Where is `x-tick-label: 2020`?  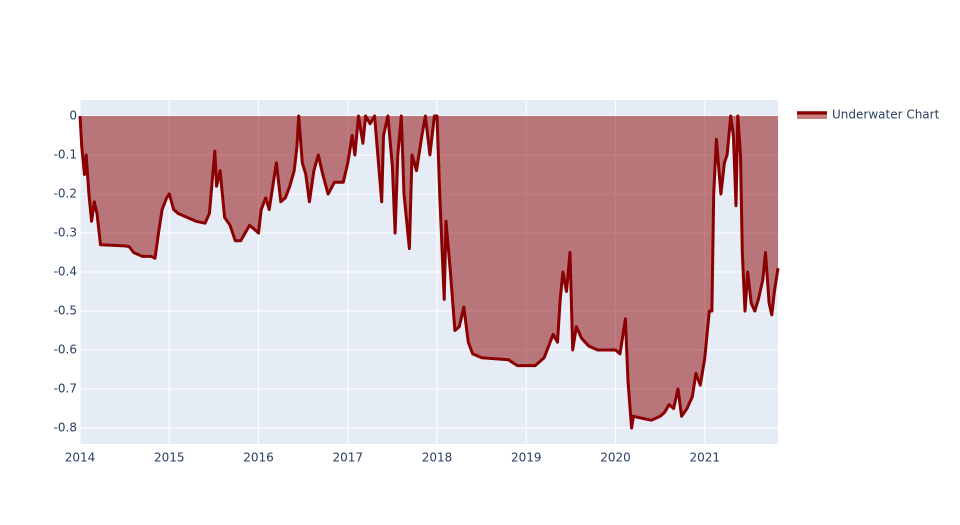
x-tick-label: 2020 is located at coordinates (615, 458).